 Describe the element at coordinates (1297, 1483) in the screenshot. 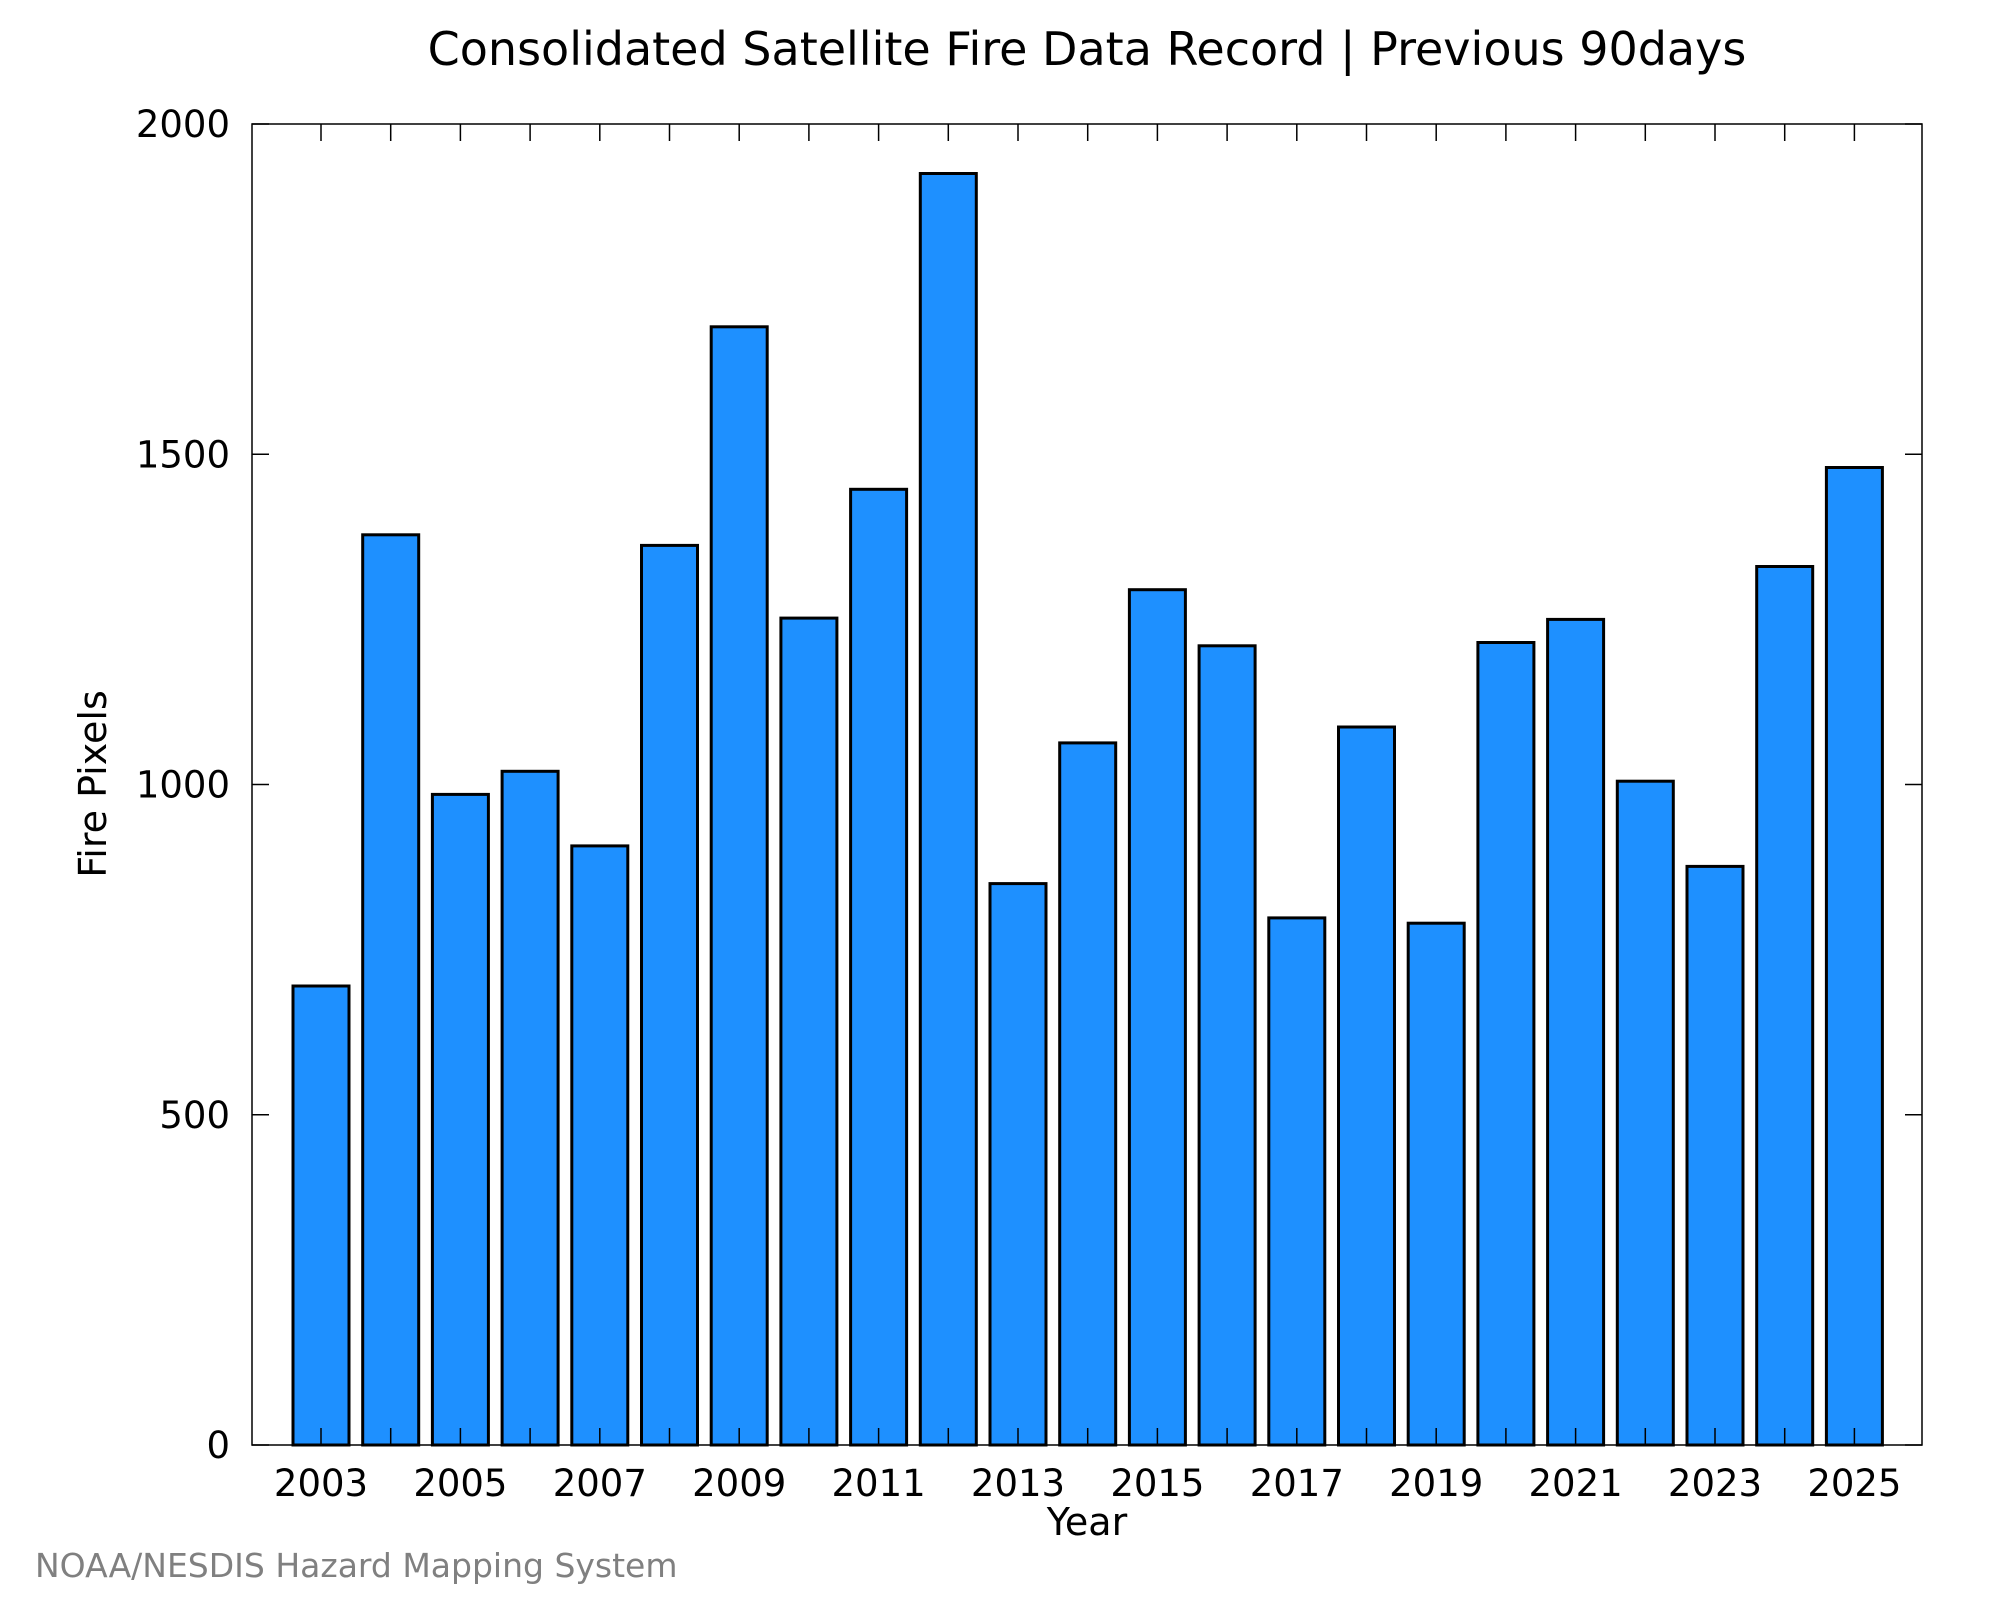

I see `x-tick-label: 2017` at that location.